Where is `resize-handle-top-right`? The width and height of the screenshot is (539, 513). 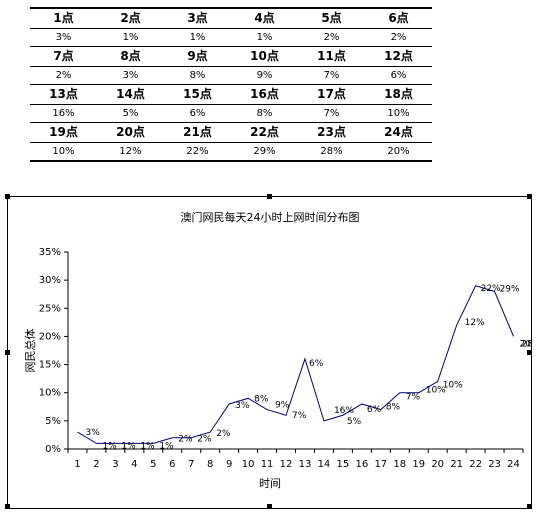 resize-handle-top-right is located at coordinates (529, 196).